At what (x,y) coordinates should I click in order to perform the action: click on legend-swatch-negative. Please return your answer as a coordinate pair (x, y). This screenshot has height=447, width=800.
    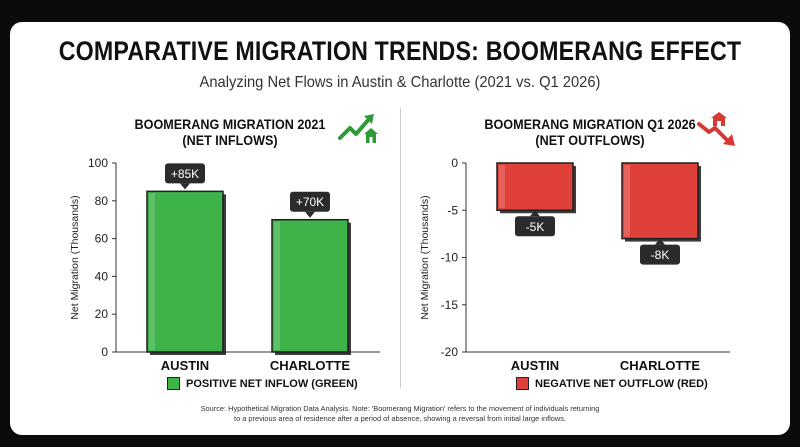
    Looking at the image, I should click on (522, 383).